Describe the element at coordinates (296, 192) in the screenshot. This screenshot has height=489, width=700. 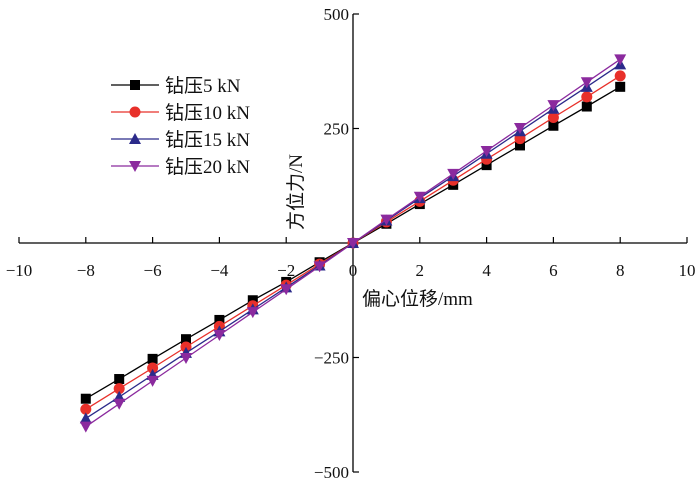
I see `y-axis-title: 方位力/N` at that location.